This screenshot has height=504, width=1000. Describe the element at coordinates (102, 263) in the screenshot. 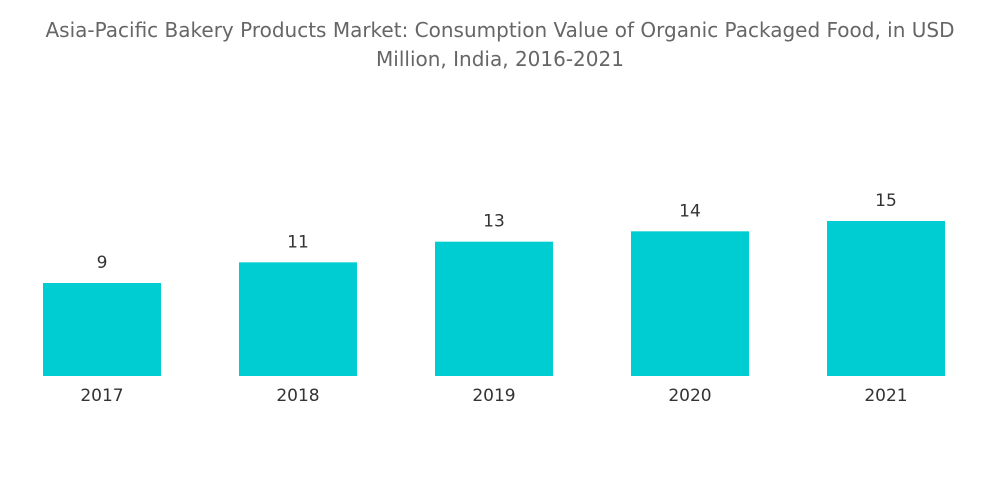

I see `value-label: 9` at that location.